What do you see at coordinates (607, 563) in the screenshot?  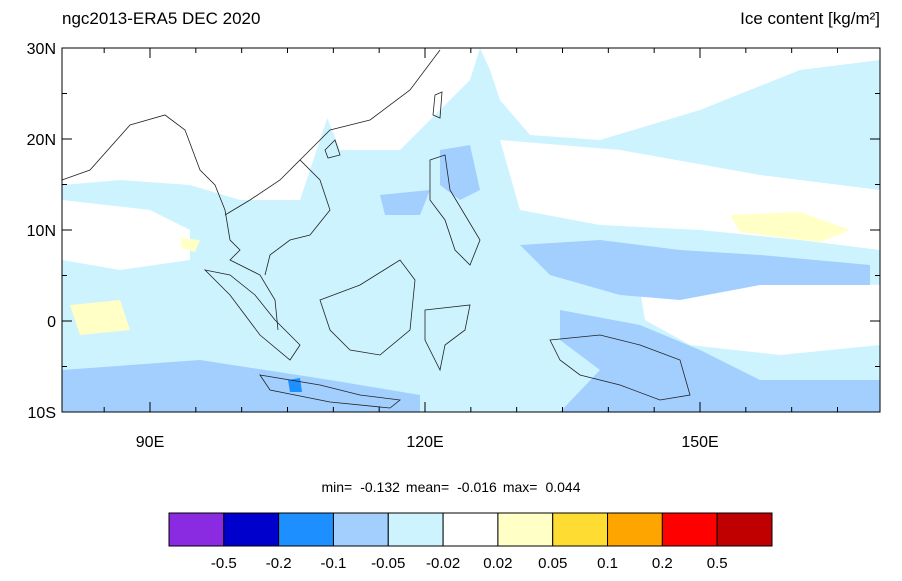 I see `colorbar-label: 0.1` at bounding box center [607, 563].